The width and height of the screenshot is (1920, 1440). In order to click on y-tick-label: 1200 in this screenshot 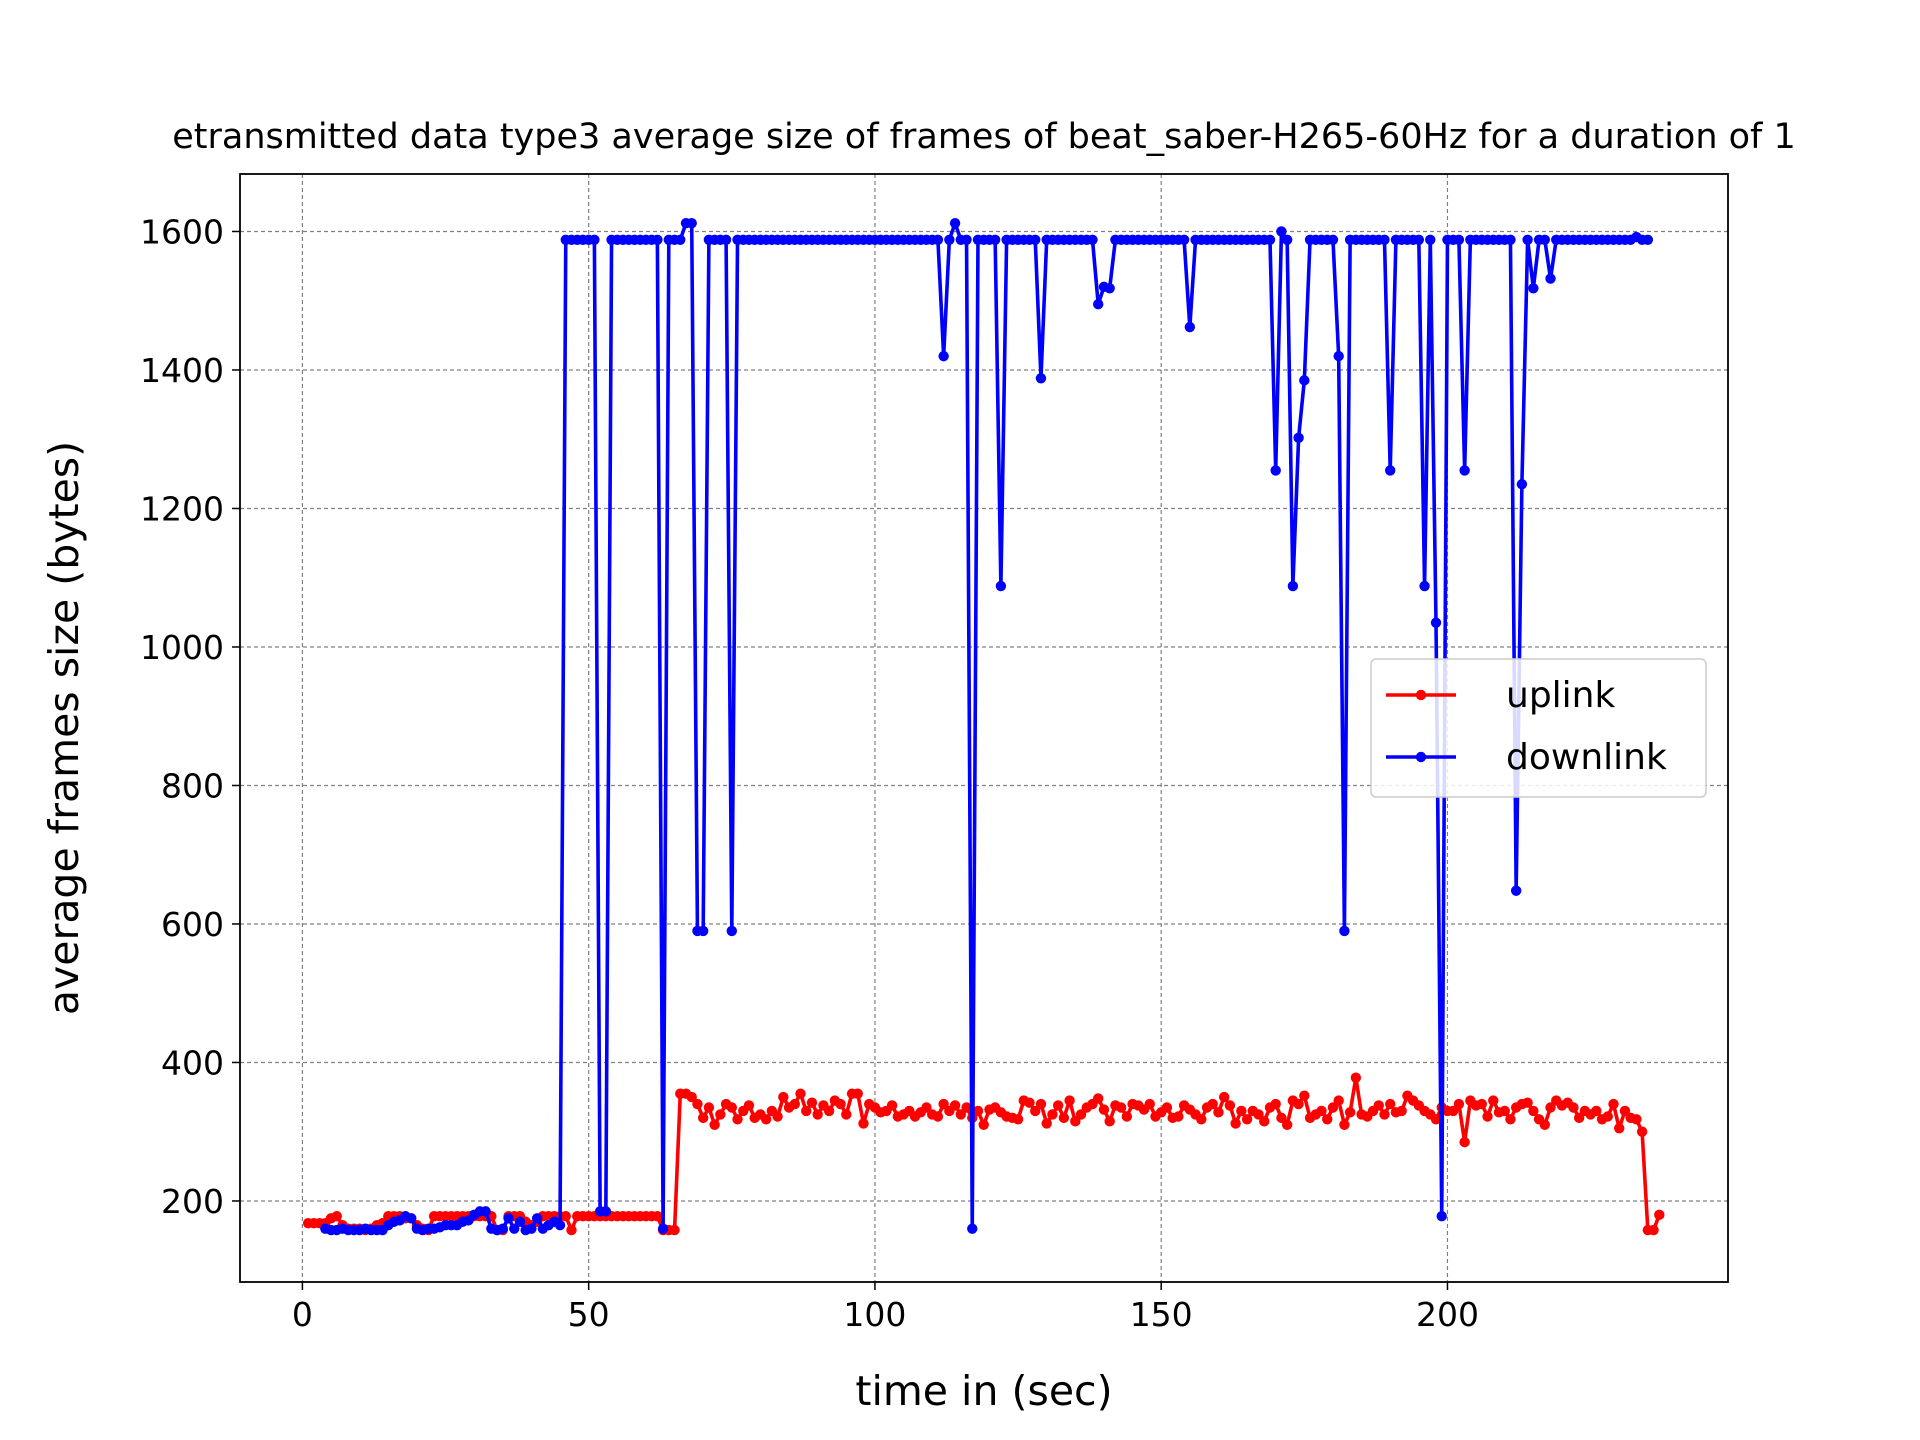, I will do `click(182, 508)`.